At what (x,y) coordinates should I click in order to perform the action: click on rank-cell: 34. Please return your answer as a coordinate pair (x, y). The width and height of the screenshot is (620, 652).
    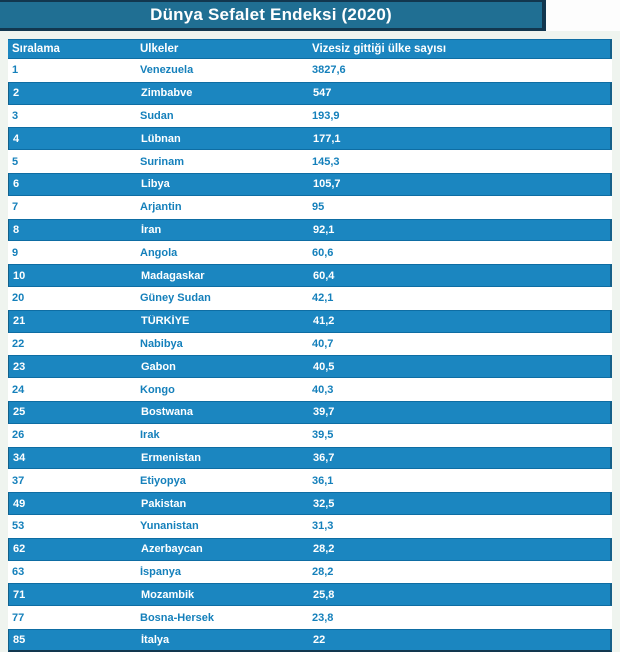
    Looking at the image, I should click on (19, 457).